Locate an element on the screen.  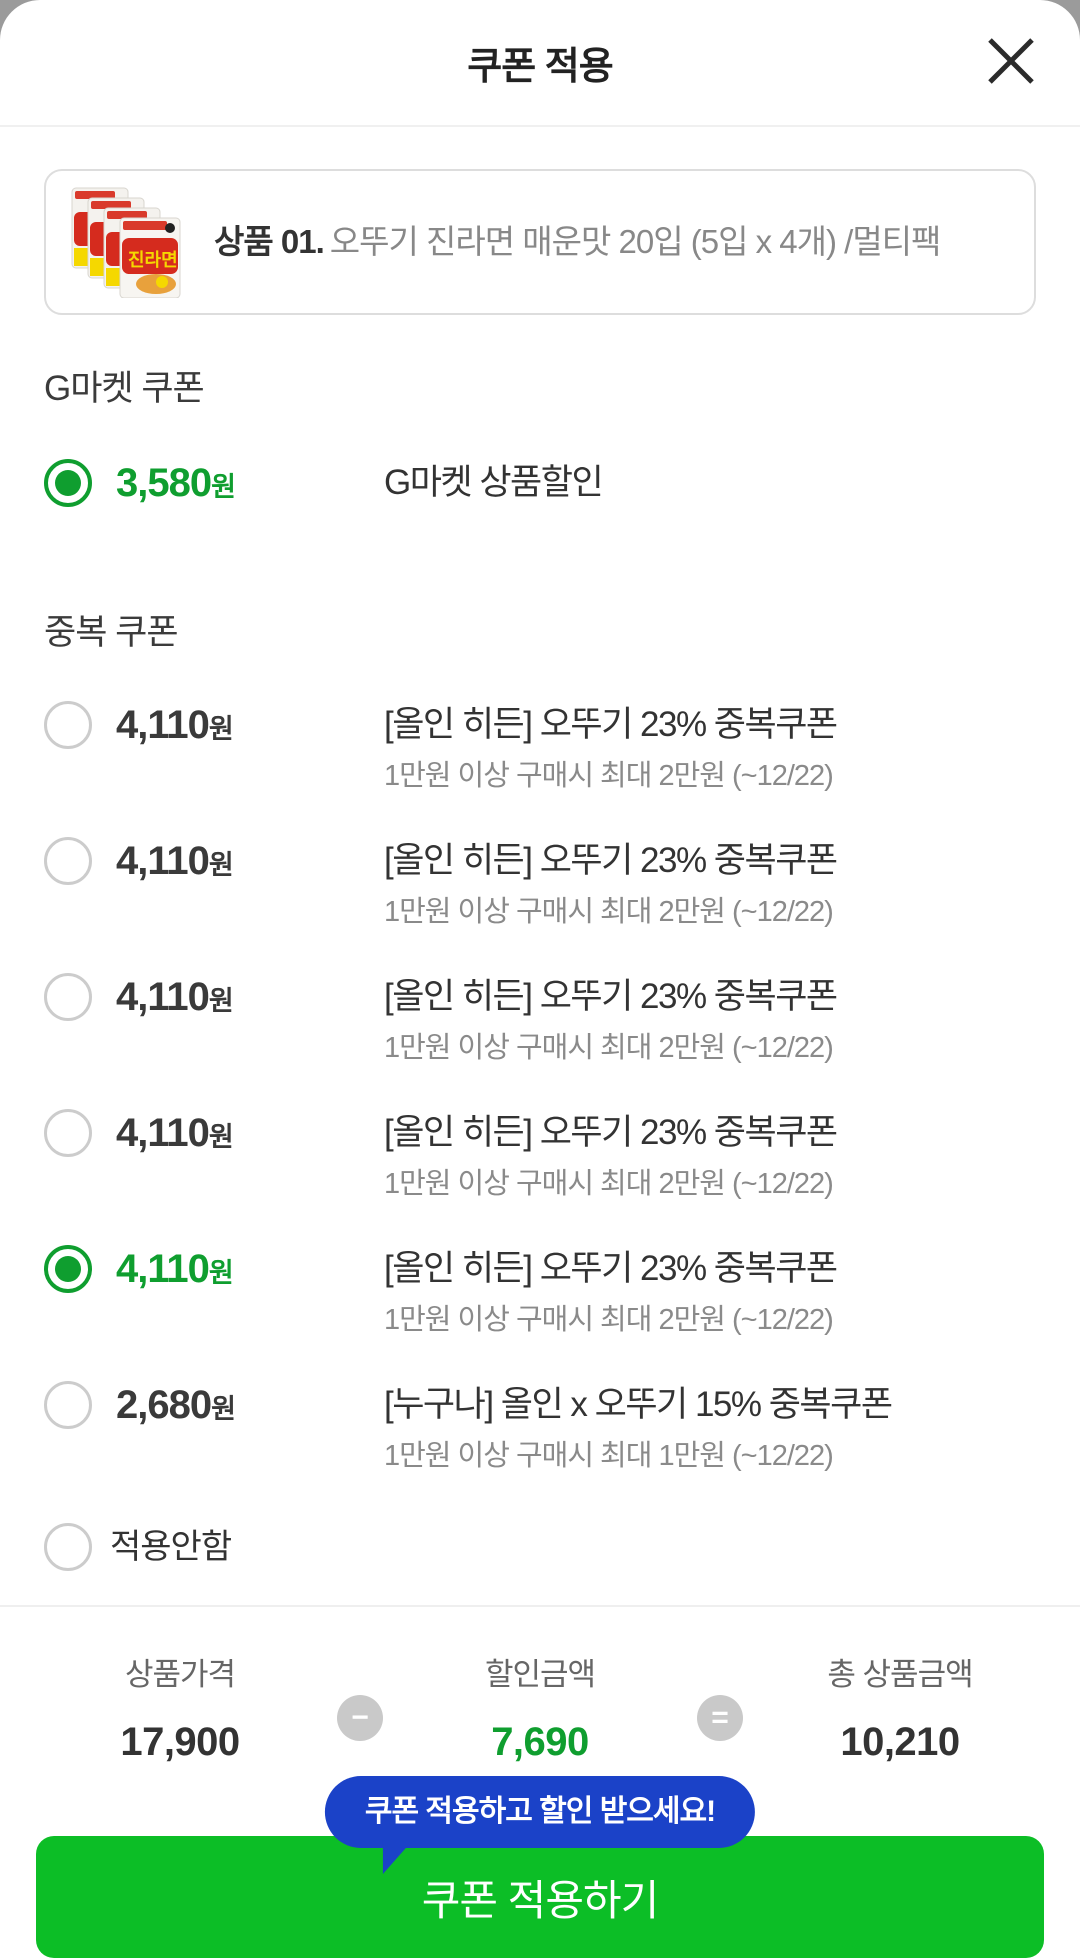
product-name: 오뚜기 진라면 매운맛 20입 (5입 x 4개) /멀티팩 is located at coordinates (635, 241).